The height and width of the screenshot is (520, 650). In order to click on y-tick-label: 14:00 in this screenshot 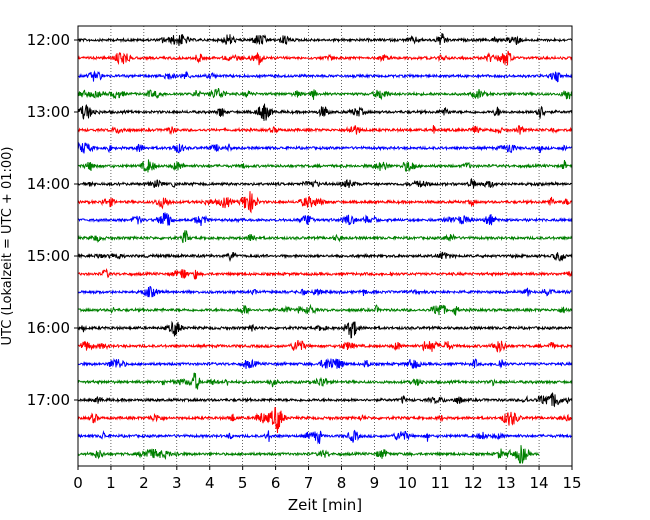, I will do `click(48, 184)`.